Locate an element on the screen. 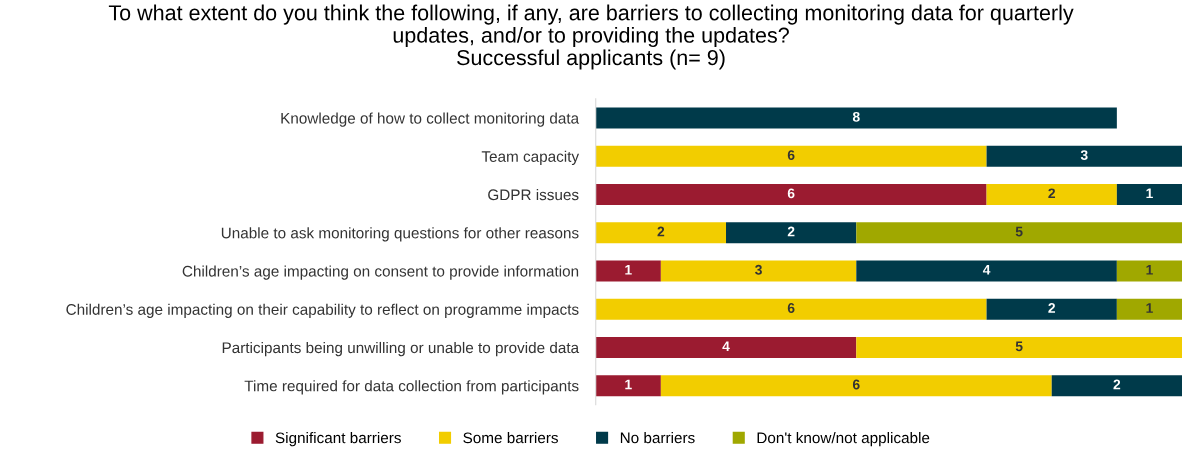 The height and width of the screenshot is (460, 1182). legend-label: No barriers is located at coordinates (657, 438).